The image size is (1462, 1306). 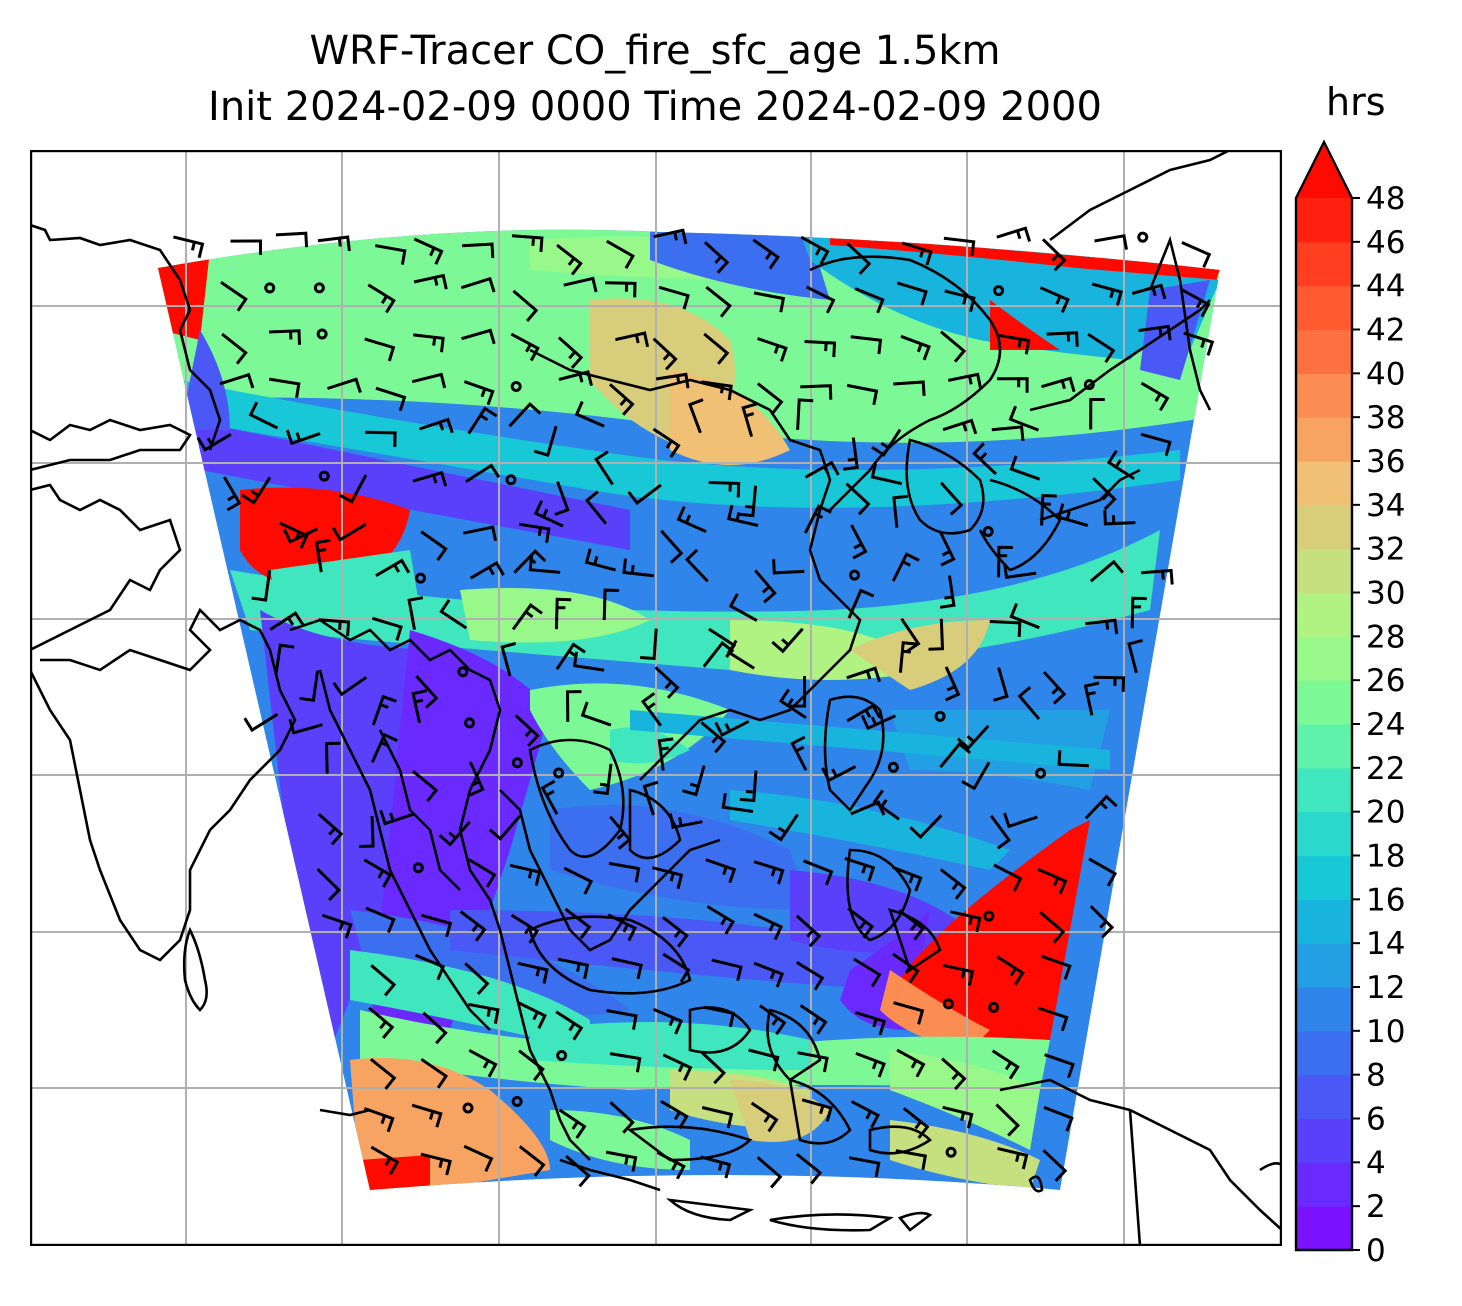 I want to click on colorbar-outline, so click(x=1324, y=695).